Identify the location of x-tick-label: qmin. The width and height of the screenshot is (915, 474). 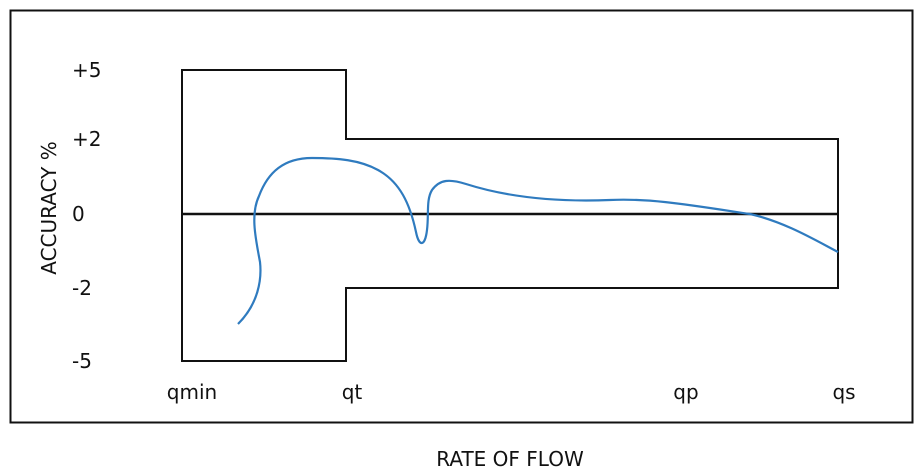
(192, 392).